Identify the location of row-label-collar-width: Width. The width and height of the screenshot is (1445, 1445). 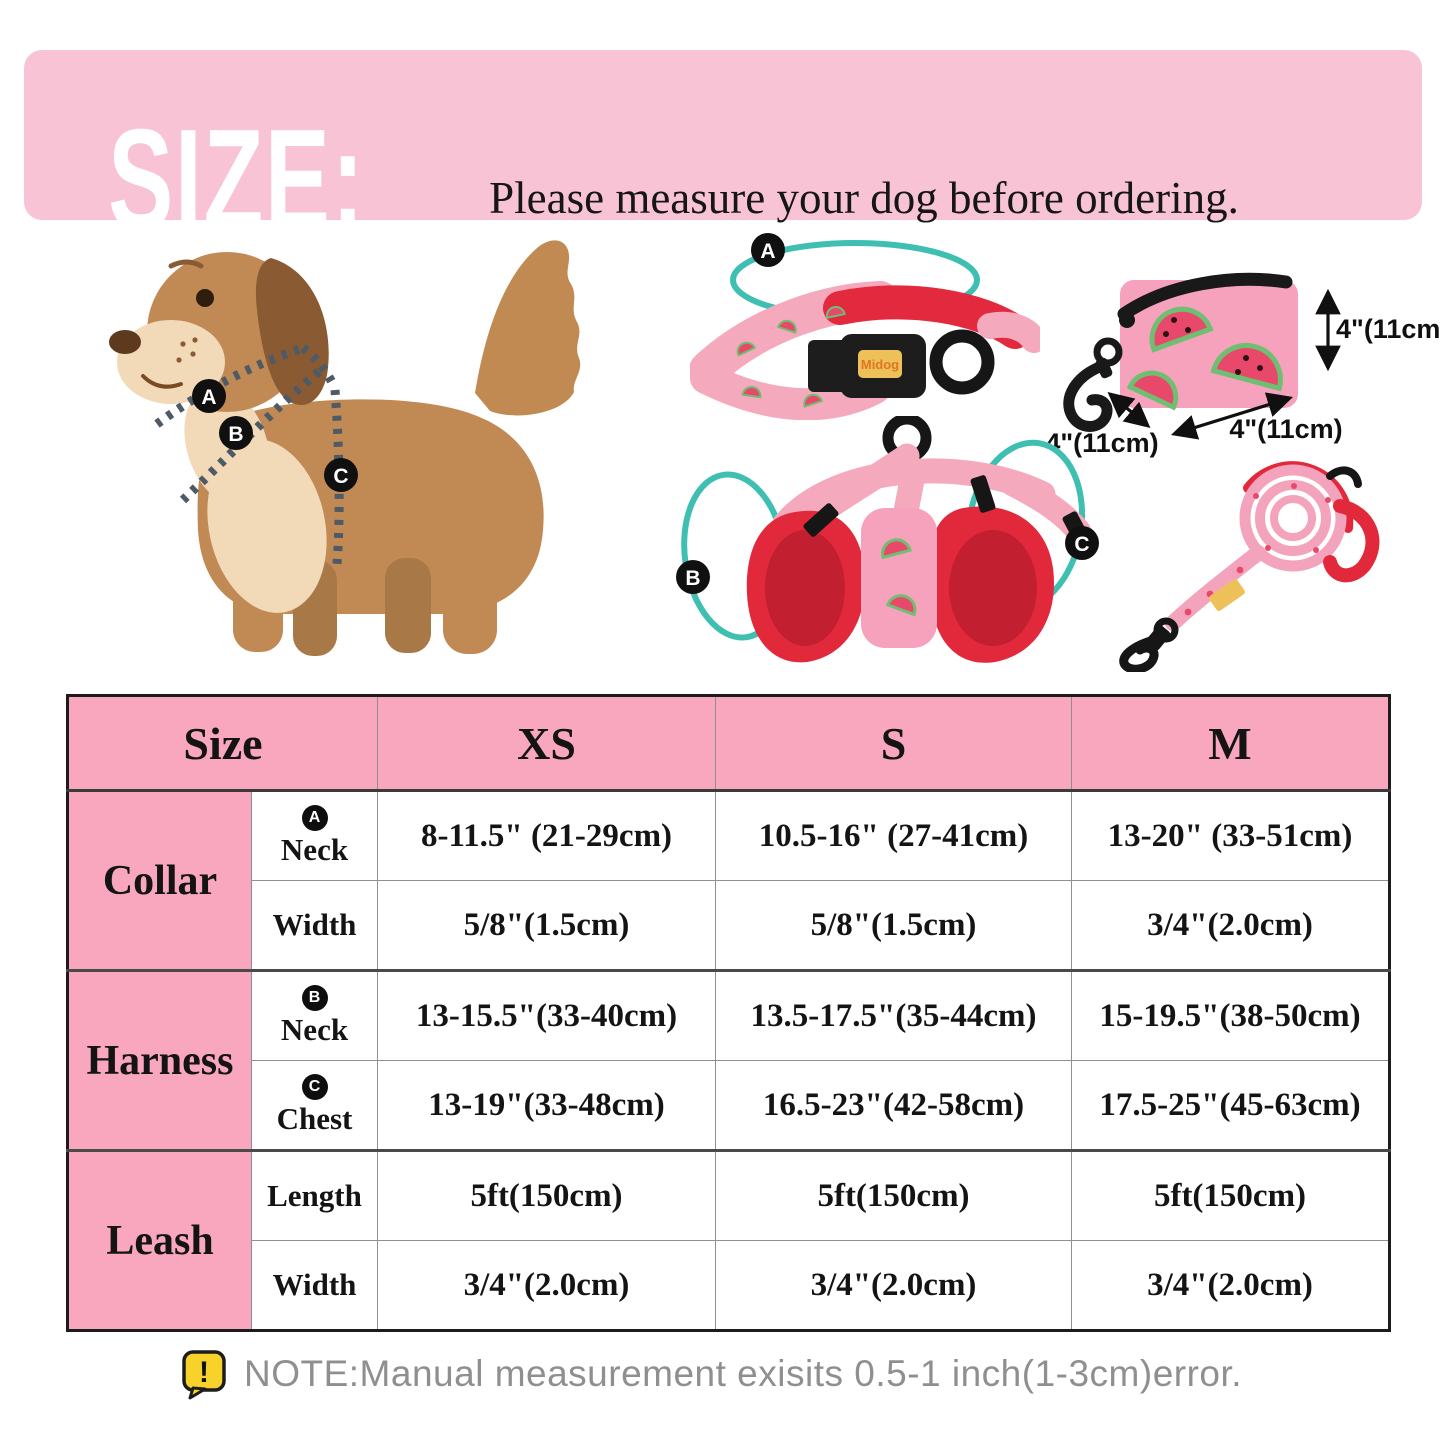
(314, 925).